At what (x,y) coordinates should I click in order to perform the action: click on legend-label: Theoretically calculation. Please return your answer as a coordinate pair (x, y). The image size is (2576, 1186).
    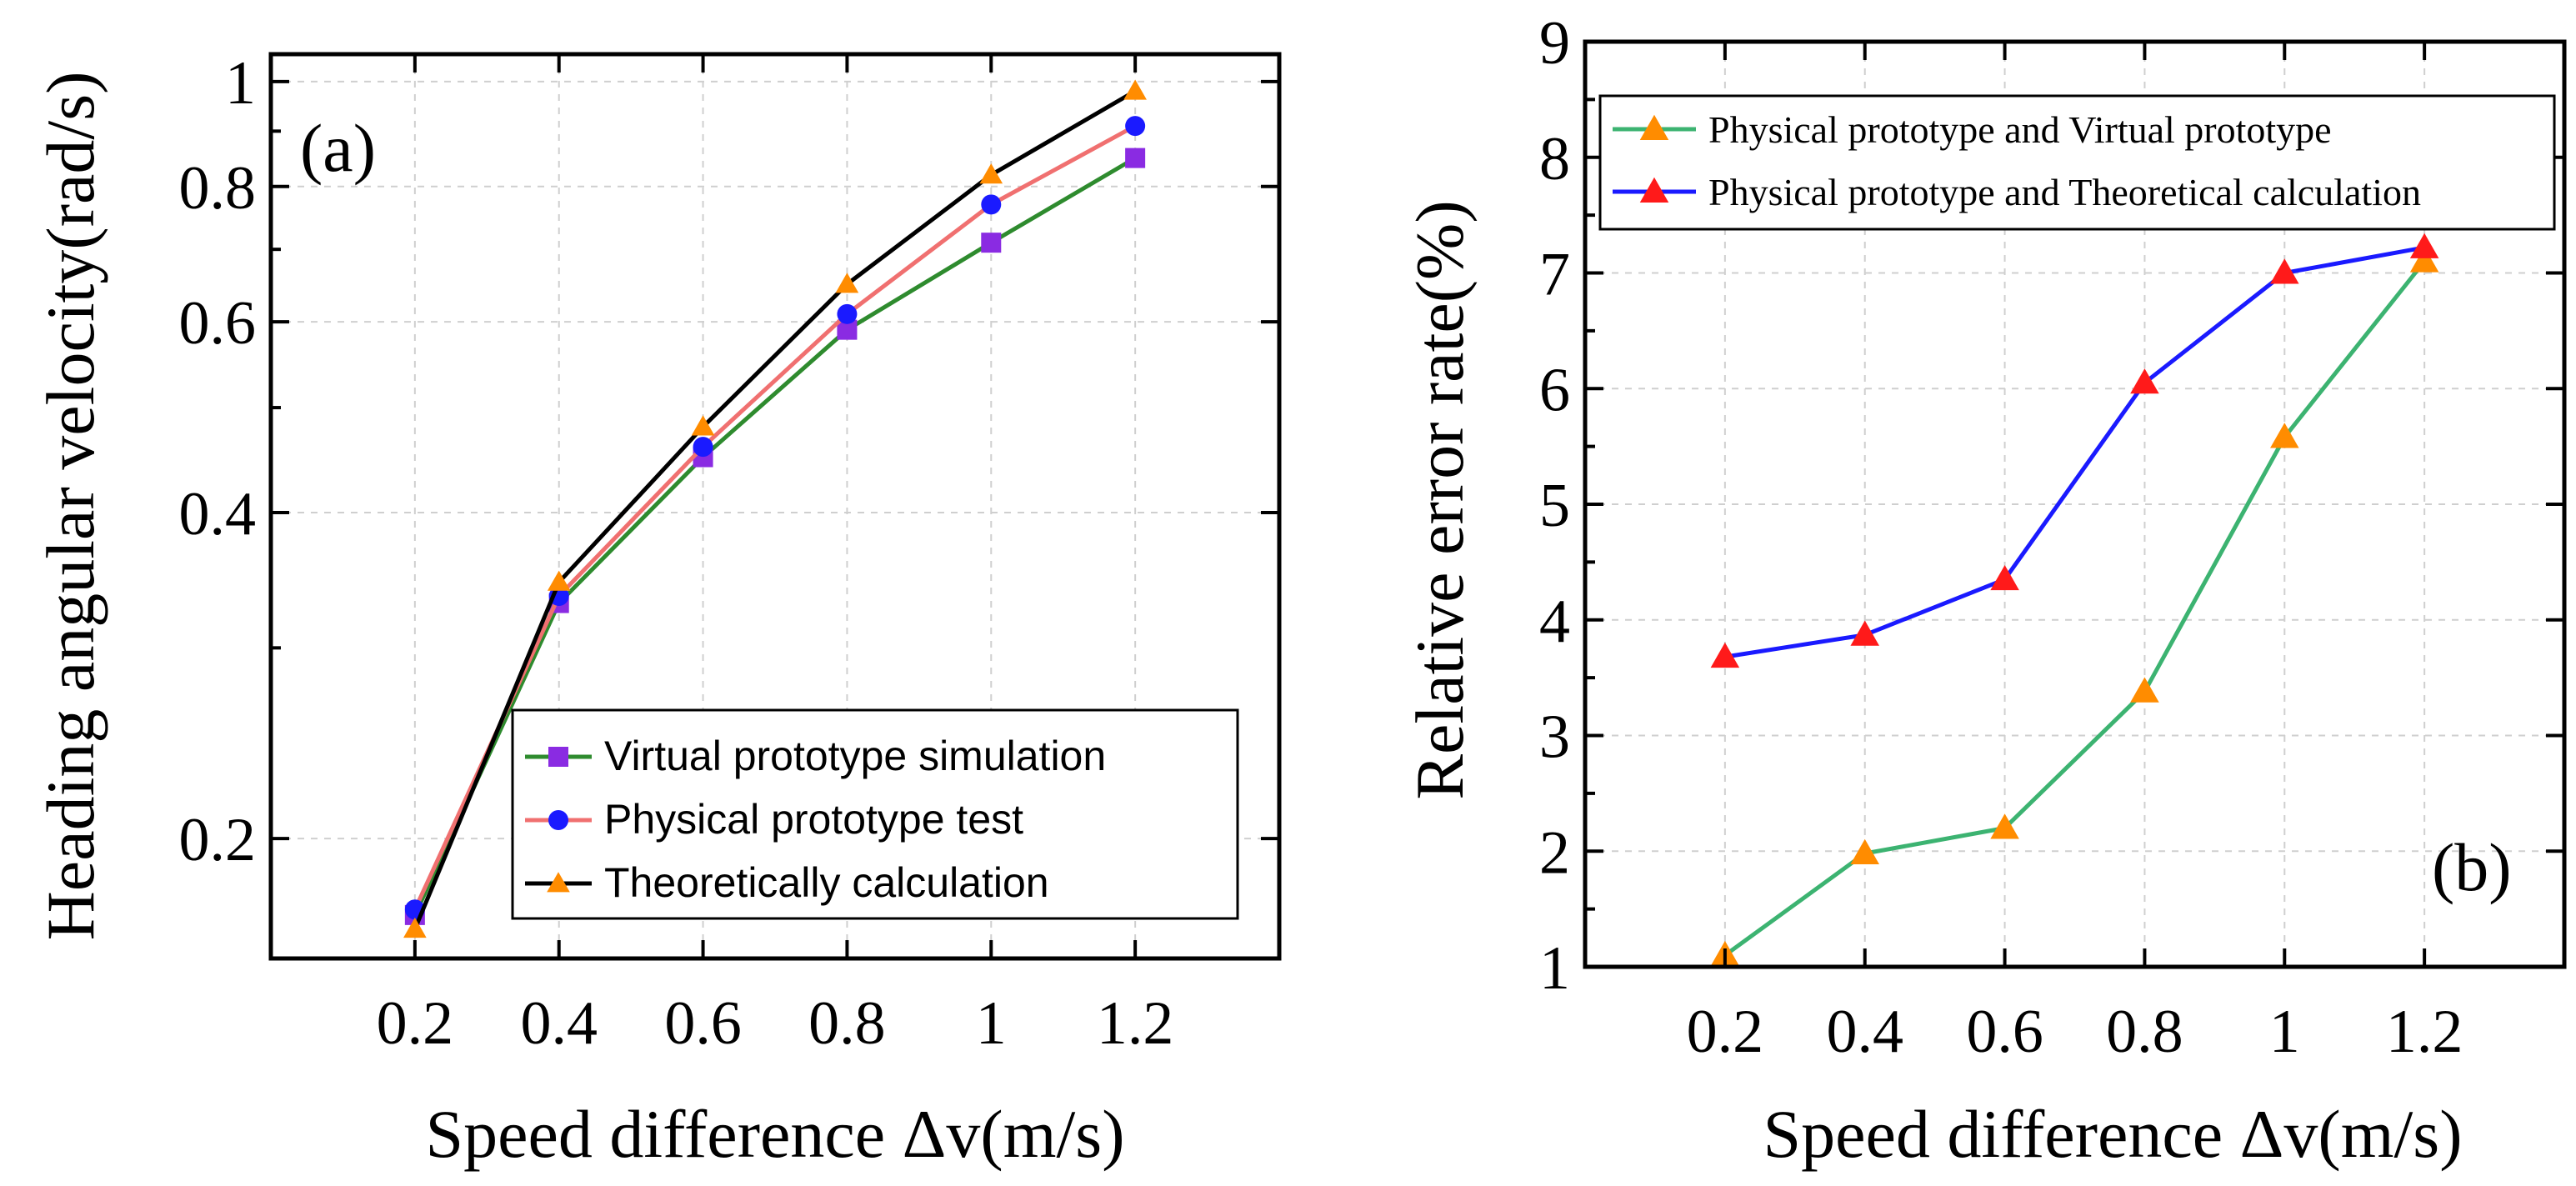
    Looking at the image, I should click on (827, 882).